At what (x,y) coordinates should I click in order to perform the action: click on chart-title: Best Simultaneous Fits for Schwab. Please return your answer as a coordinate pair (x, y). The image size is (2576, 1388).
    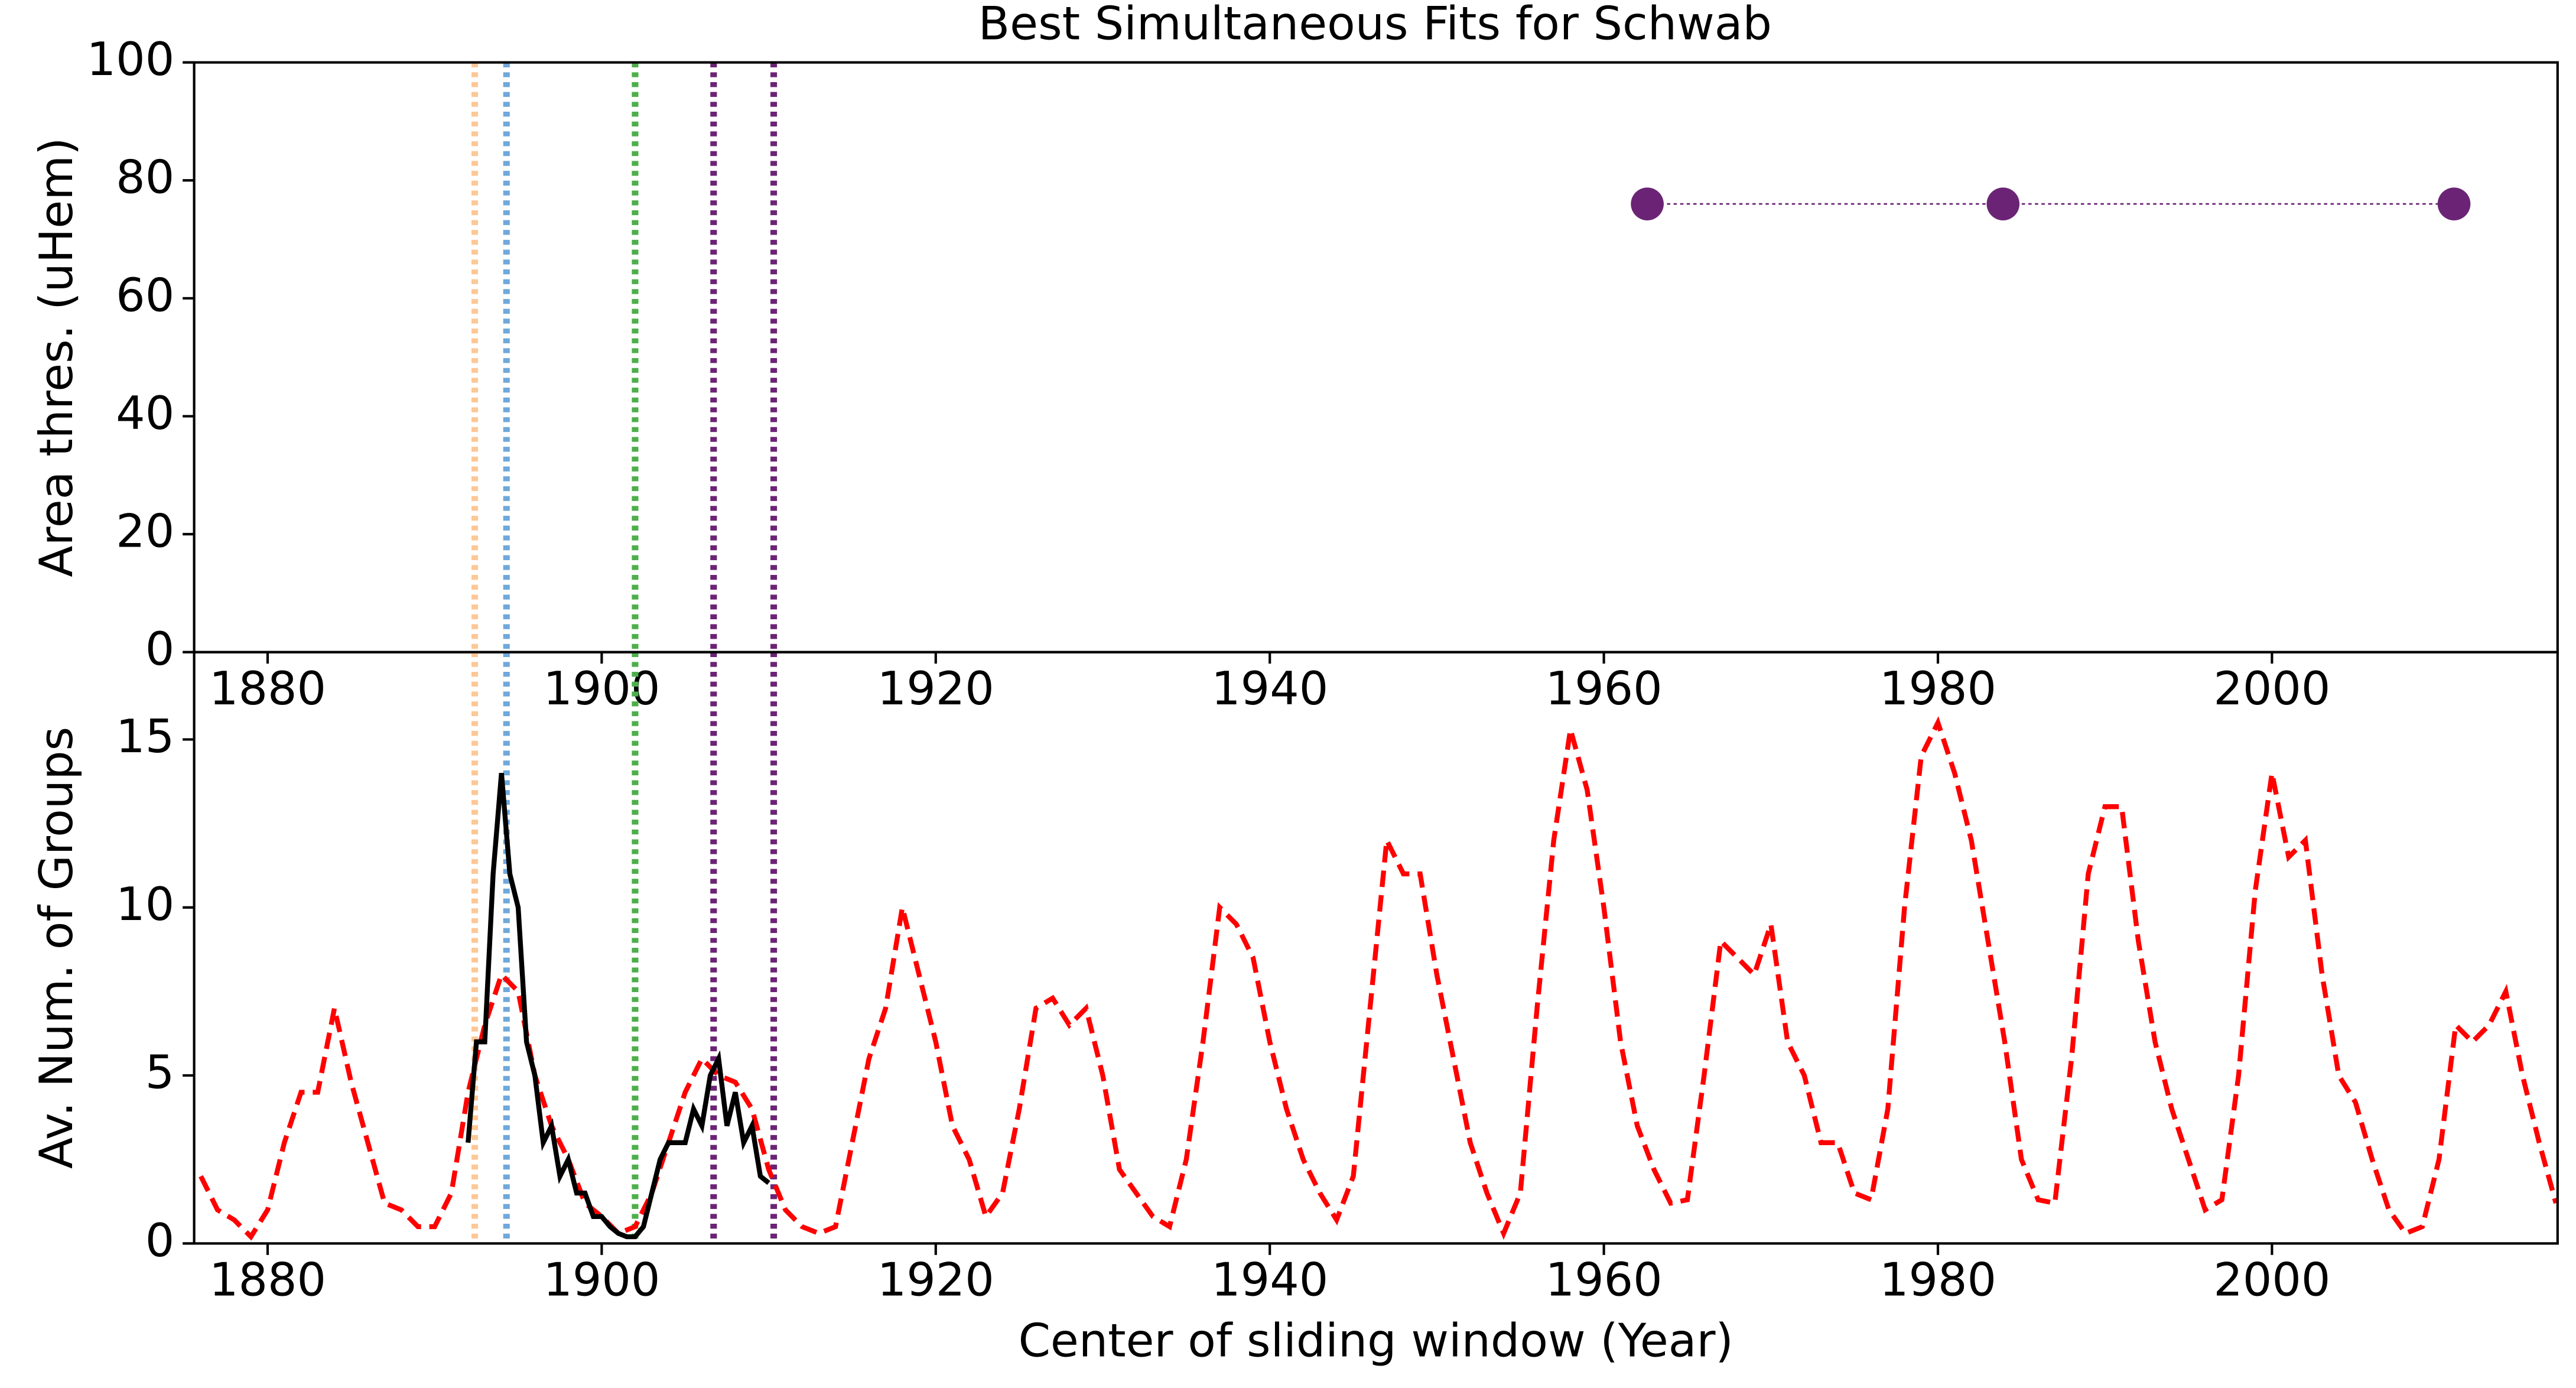
    Looking at the image, I should click on (1375, 26).